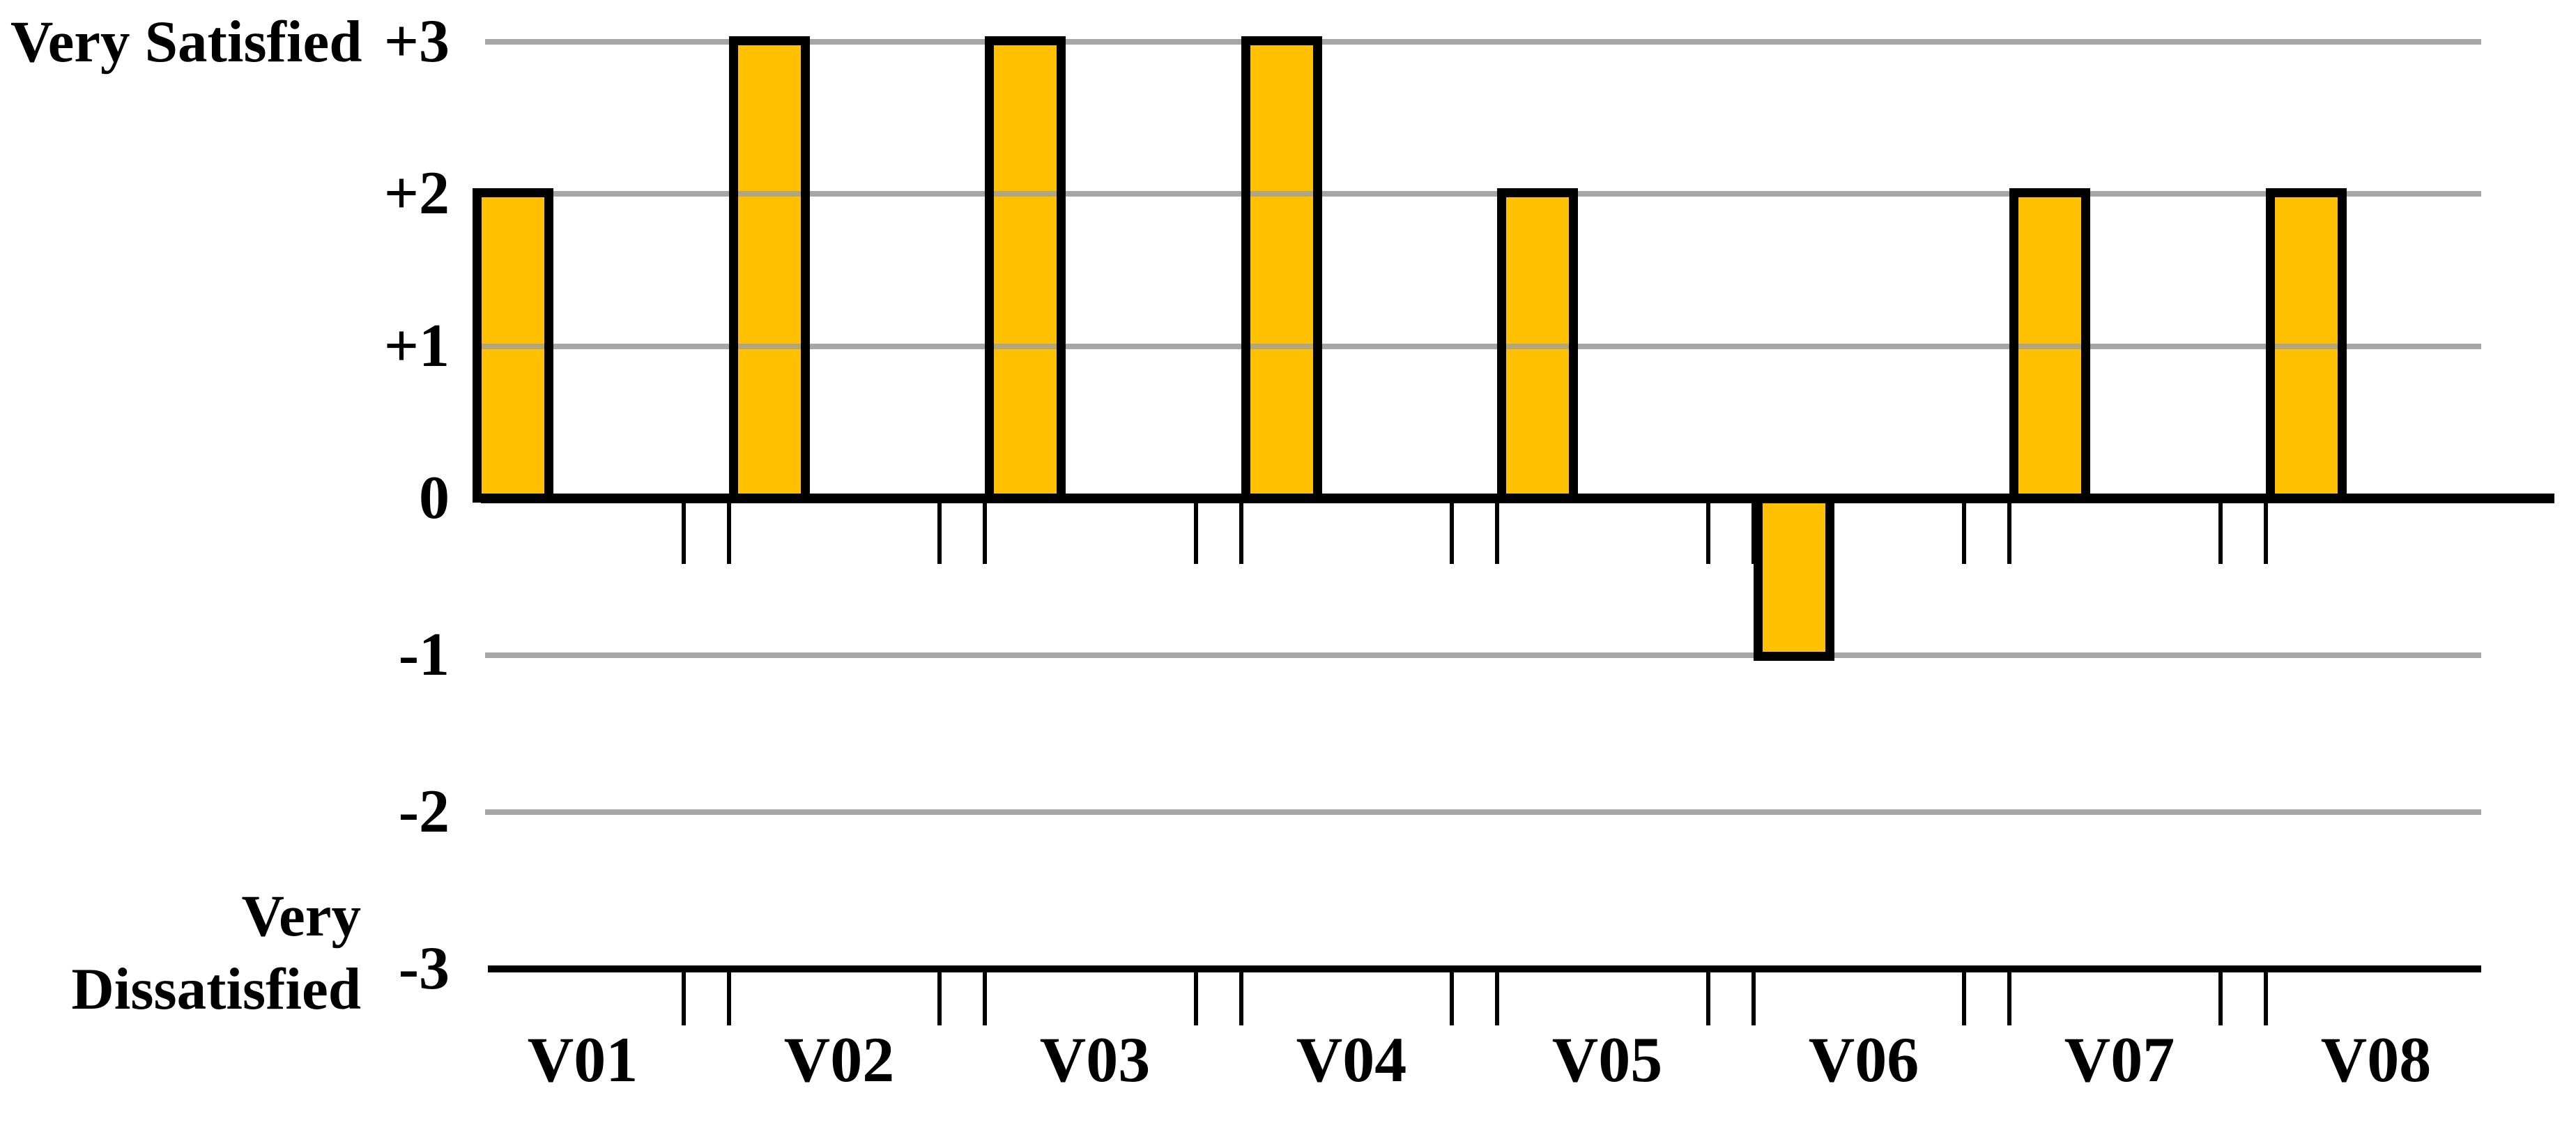 Image resolution: width=2576 pixels, height=1123 pixels. Describe the element at coordinates (1517, 498) in the screenshot. I see `zero-axis-line` at that location.